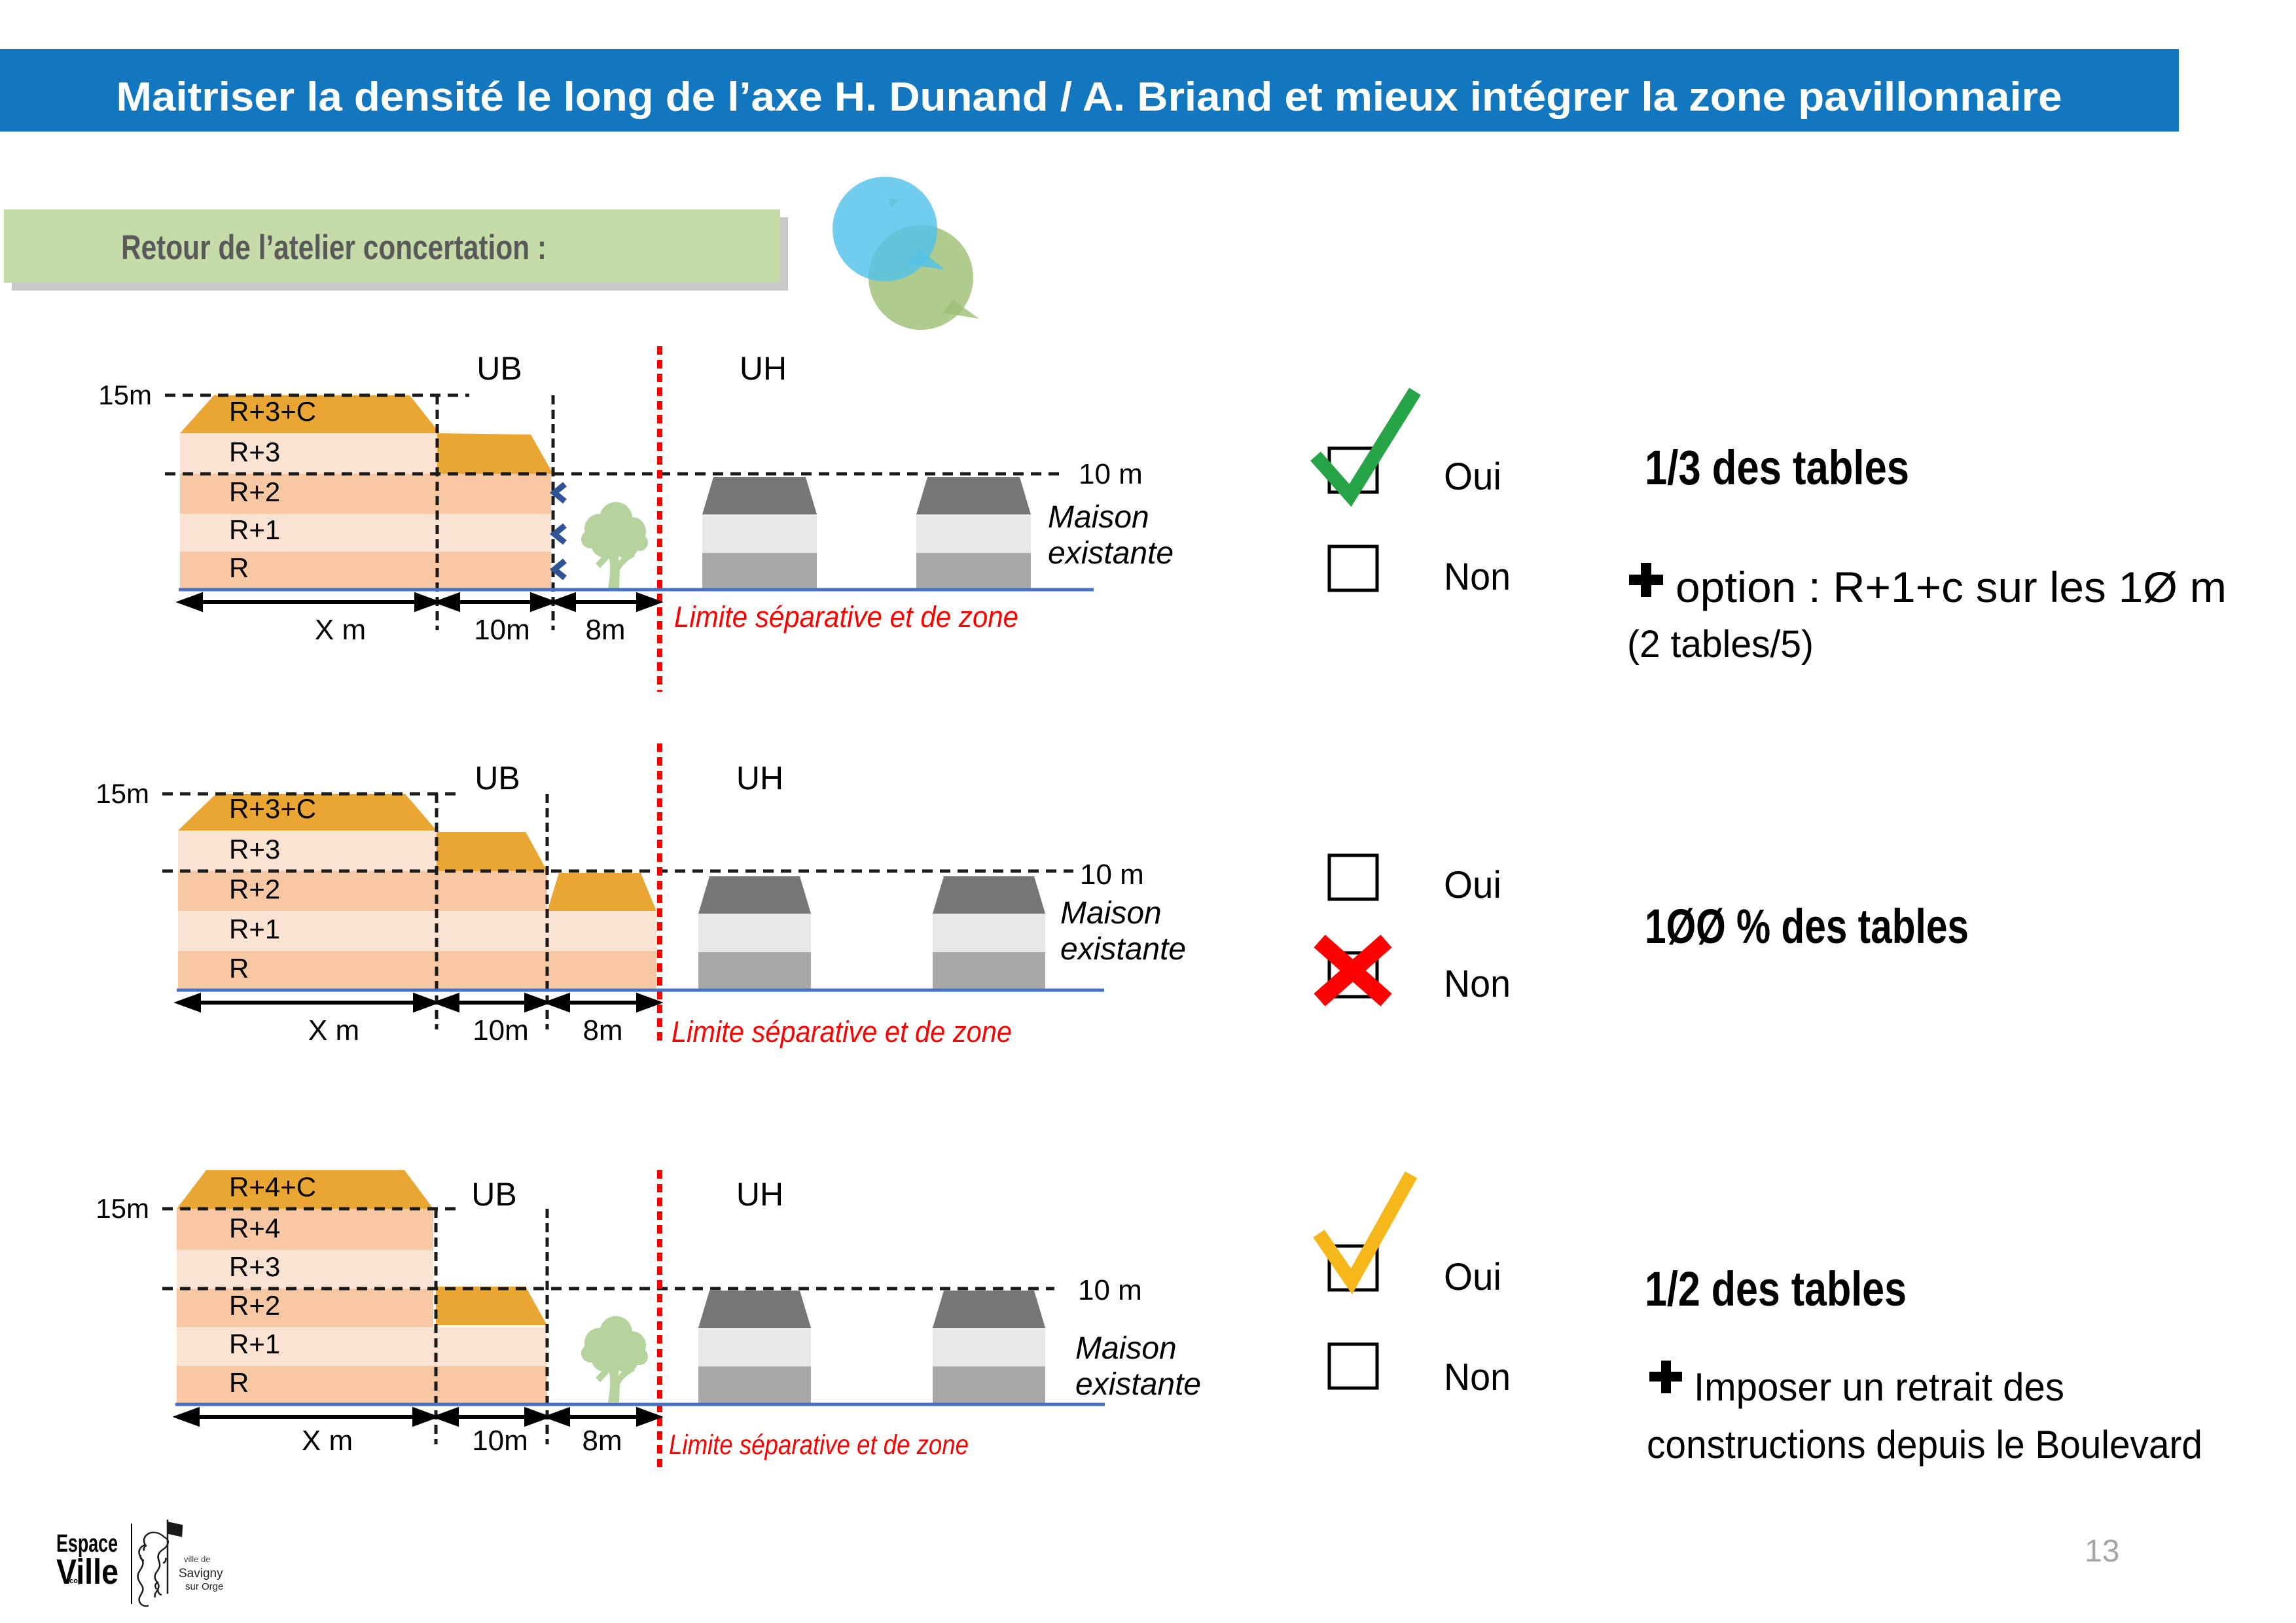 The width and height of the screenshot is (2296, 1623). Describe the element at coordinates (272, 1186) in the screenshot. I see `svg-text: R+4+C` at that location.